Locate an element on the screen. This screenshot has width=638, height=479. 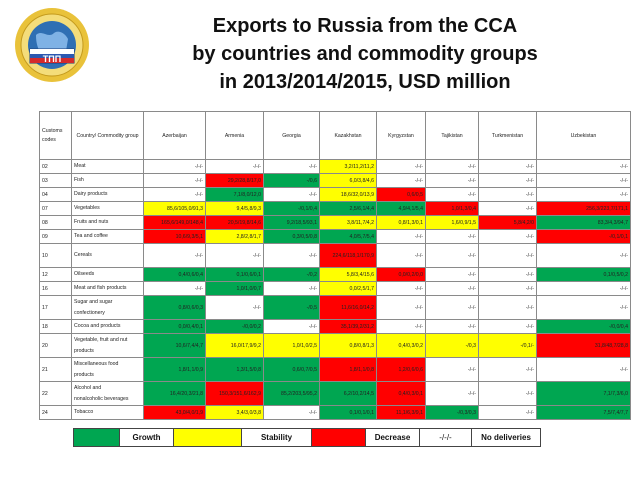
union-emblem-logo: ТПП is located at coordinates (52, 45).